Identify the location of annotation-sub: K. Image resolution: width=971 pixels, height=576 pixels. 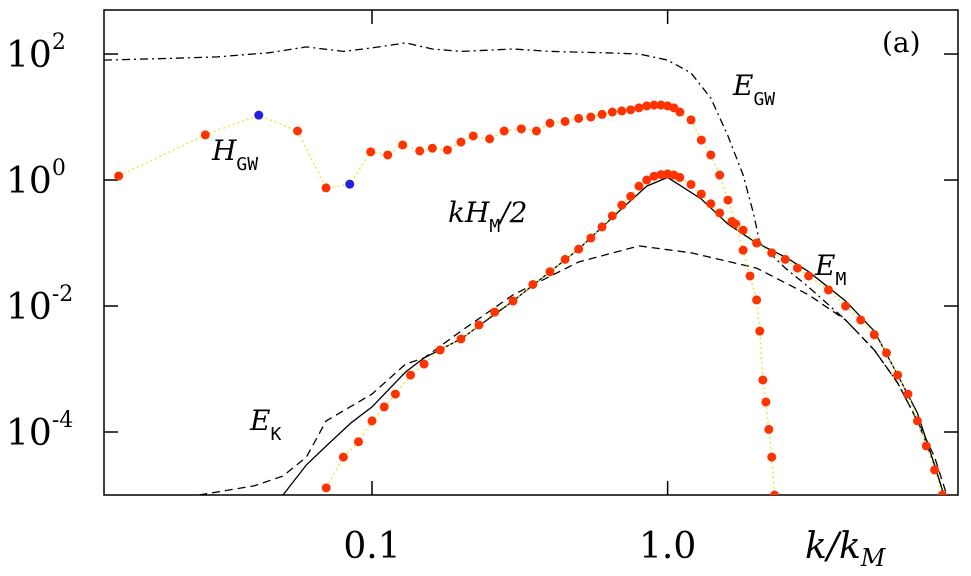
(275, 434).